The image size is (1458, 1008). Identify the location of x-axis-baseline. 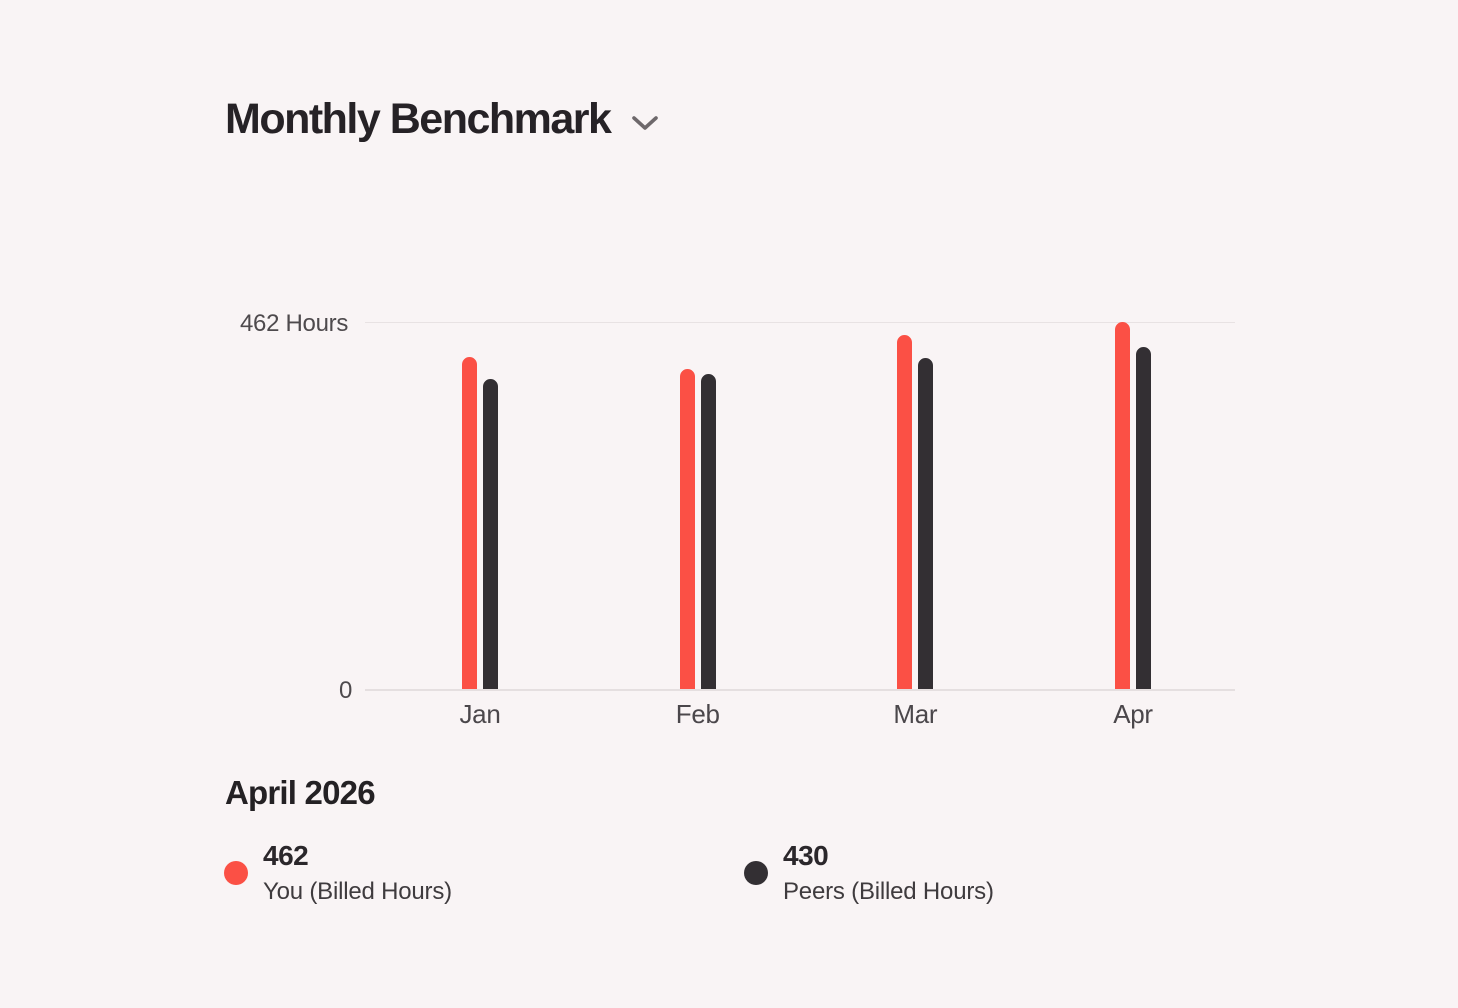
(800, 690).